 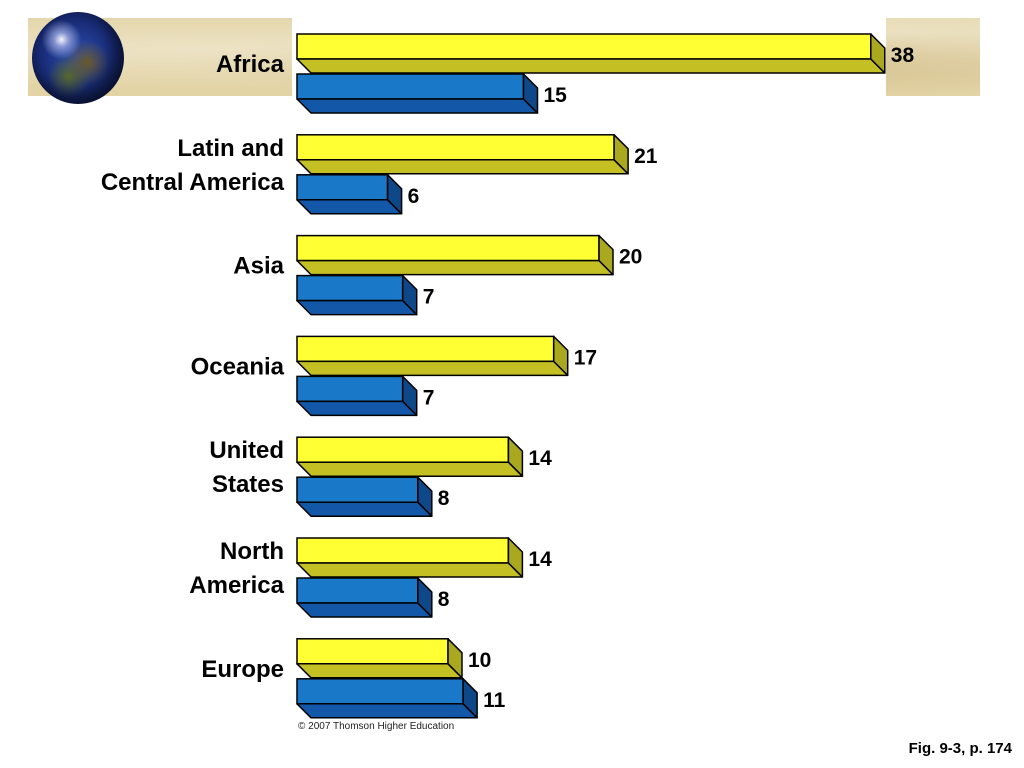 I want to click on category-label-6-0: Europe, so click(x=242, y=669).